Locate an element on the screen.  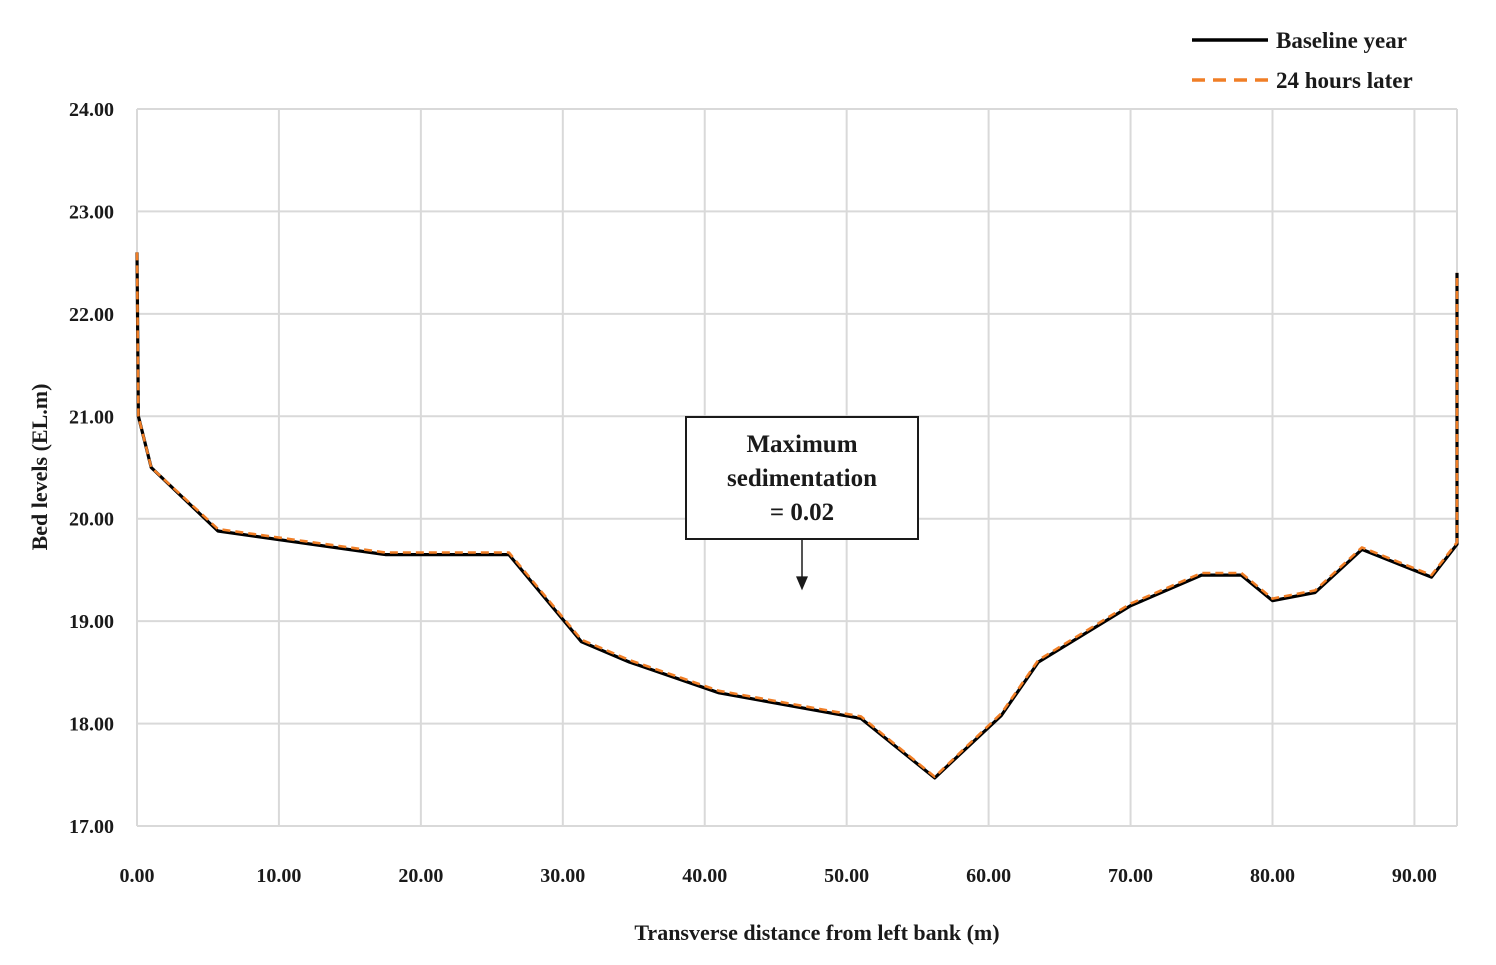
annotation-text: sedimentation is located at coordinates (802, 478).